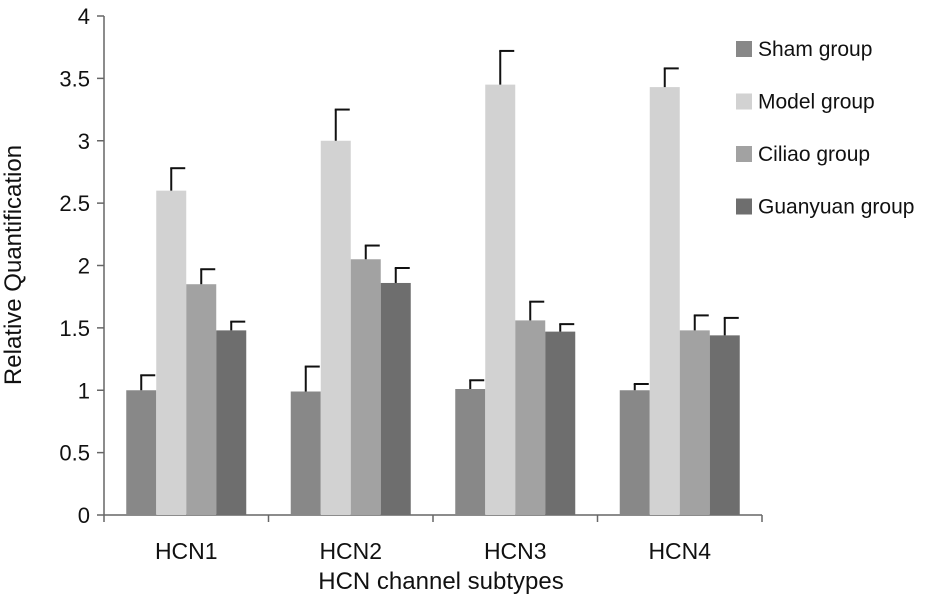  Describe the element at coordinates (560, 423) in the screenshot. I see `bar-hcn3-guanyuan-group` at that location.